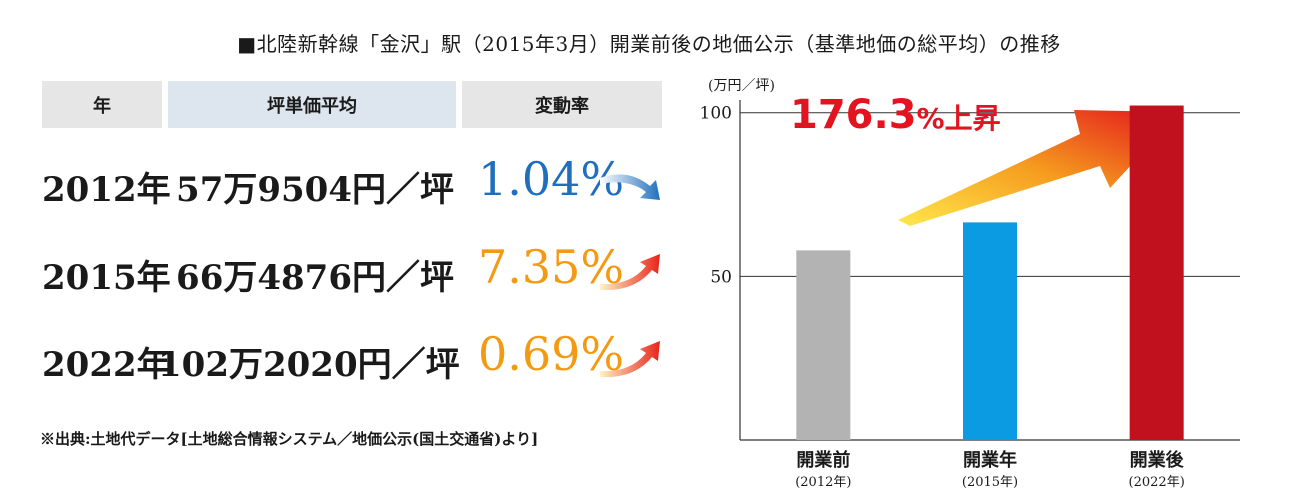 Image resolution: width=1298 pixels, height=504 pixels. I want to click on x-tick-label: 開業年, so click(990, 460).